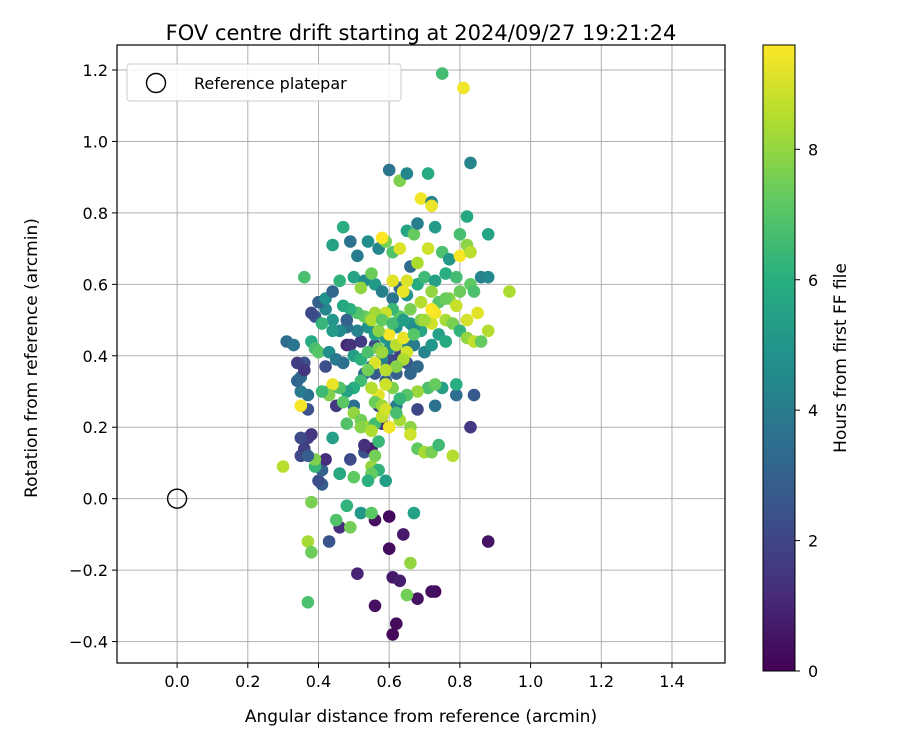  What do you see at coordinates (176, 681) in the screenshot?
I see `x-tick-label: 0.0` at bounding box center [176, 681].